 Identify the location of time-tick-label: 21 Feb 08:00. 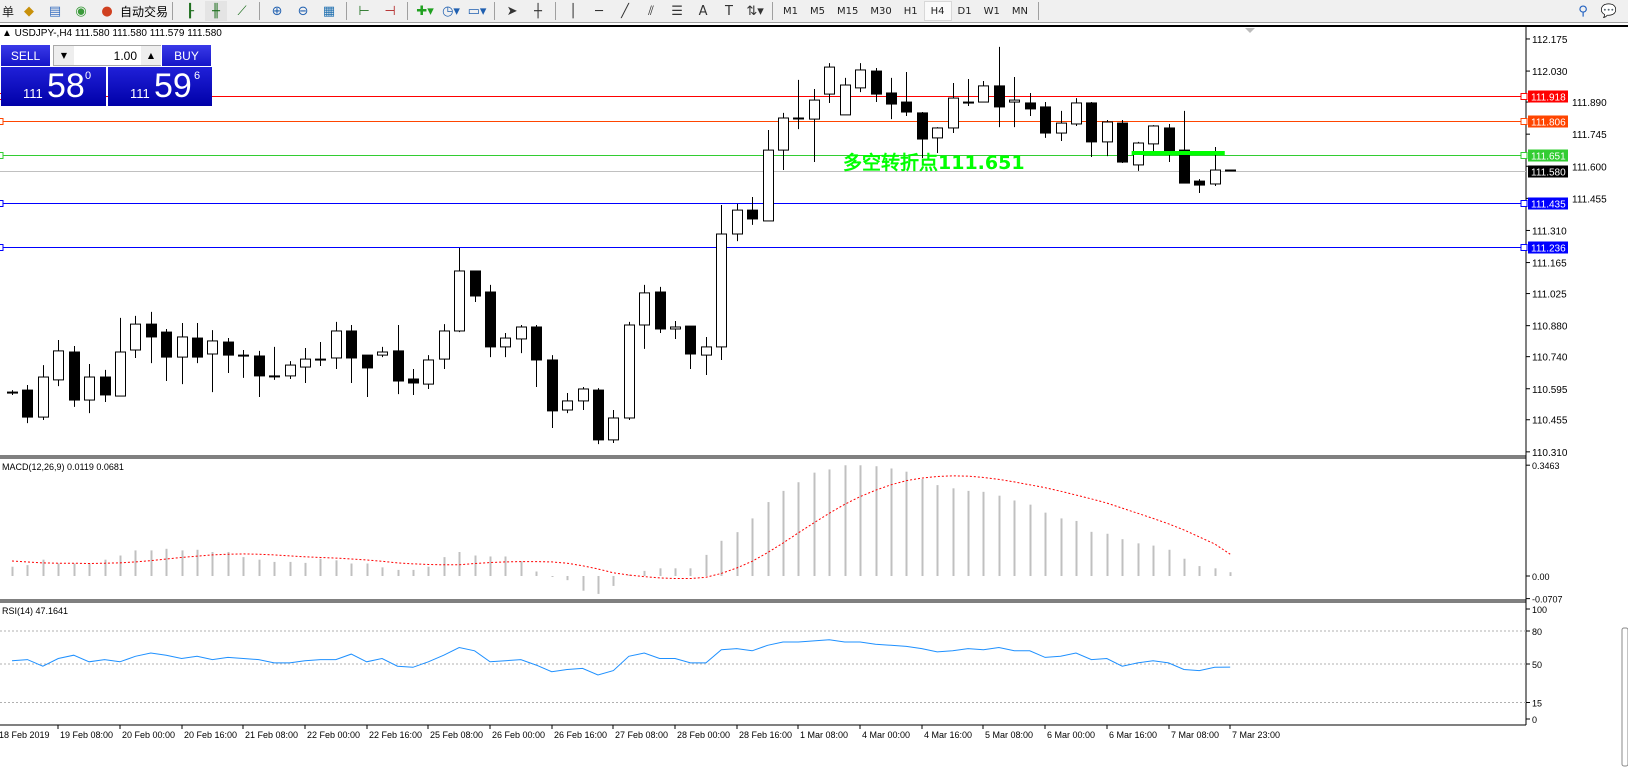
(271, 735).